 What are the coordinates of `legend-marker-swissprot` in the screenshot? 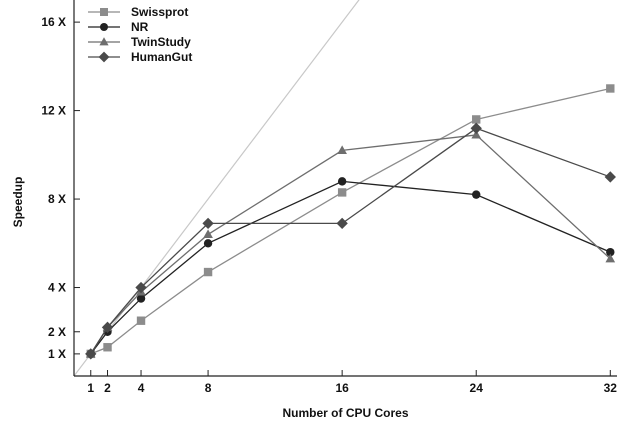 It's located at (104, 12).